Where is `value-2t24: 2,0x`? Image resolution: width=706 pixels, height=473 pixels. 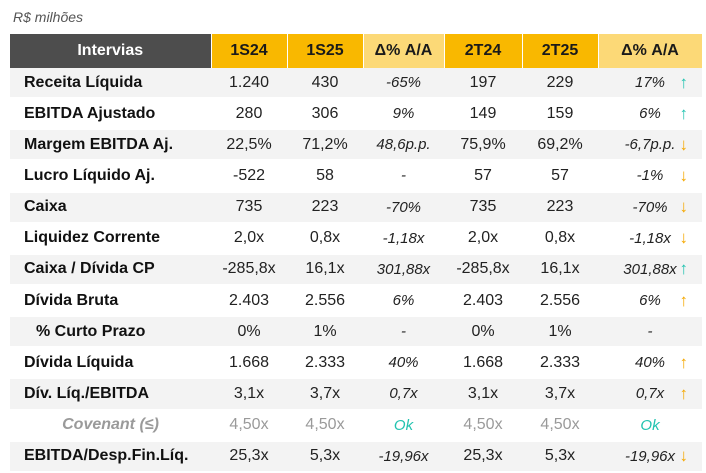 value-2t24: 2,0x is located at coordinates (483, 238).